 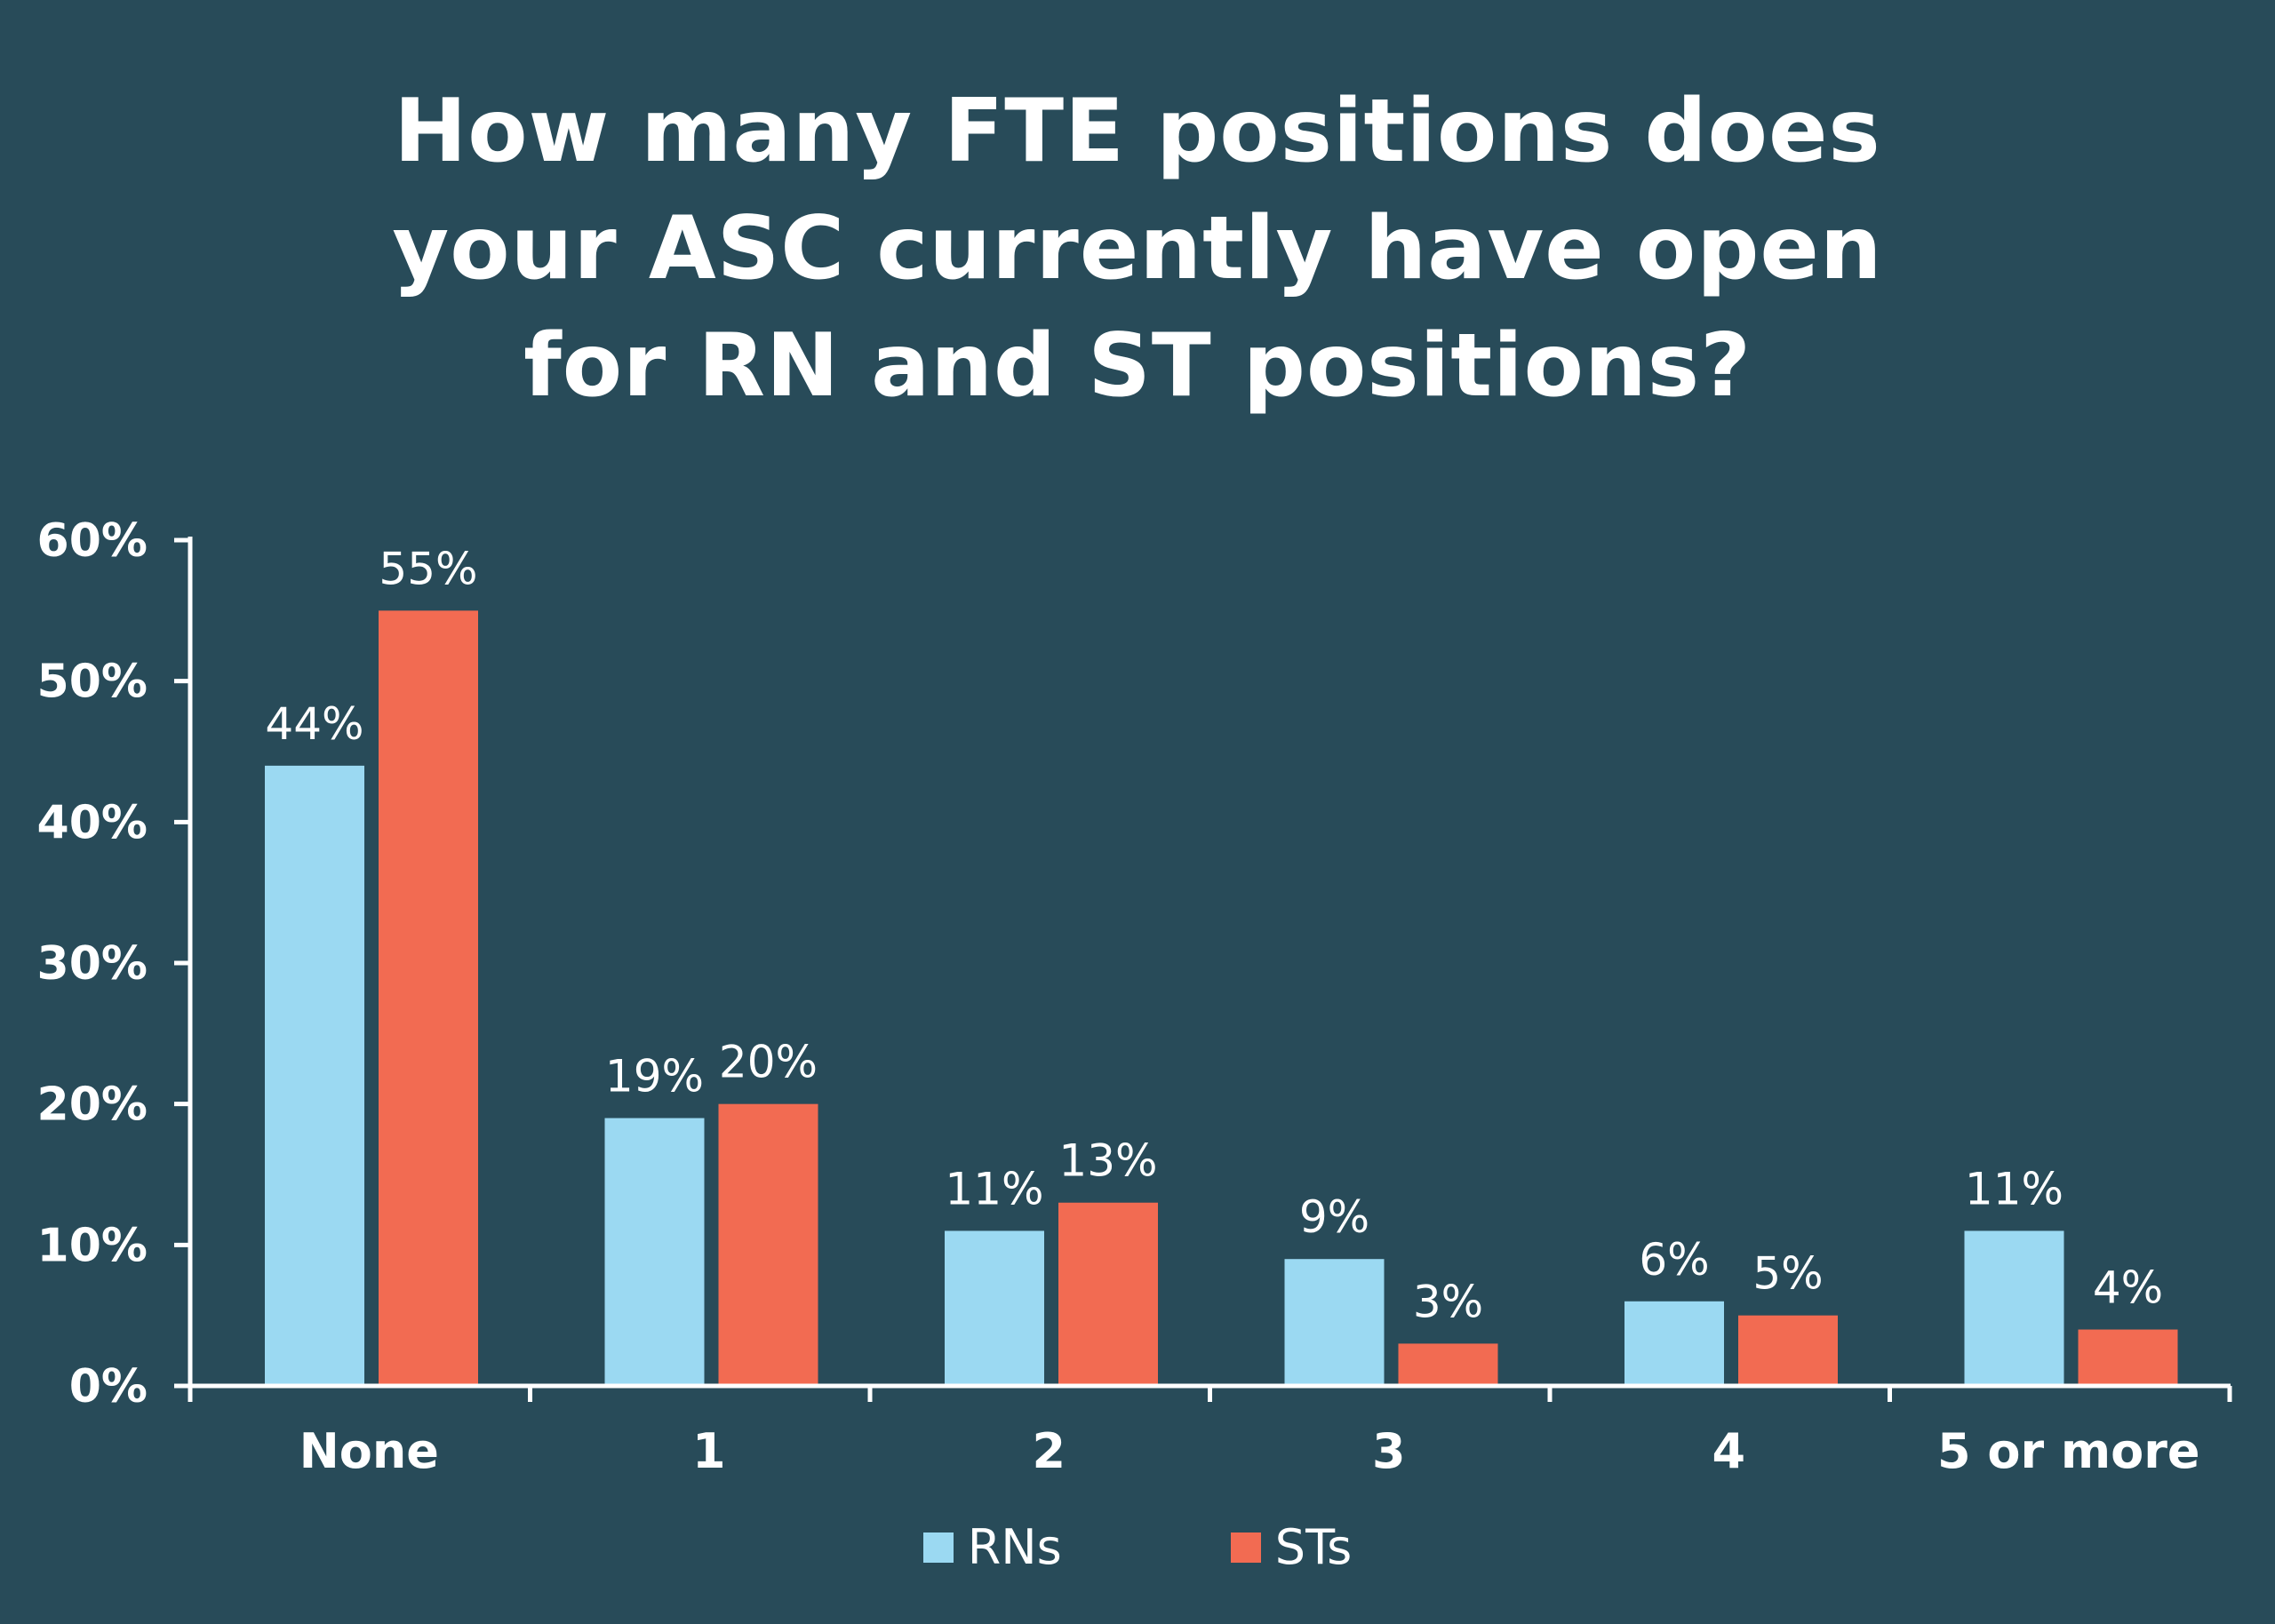 What do you see at coordinates (1728, 1451) in the screenshot?
I see `x-tick-label-4: 4` at bounding box center [1728, 1451].